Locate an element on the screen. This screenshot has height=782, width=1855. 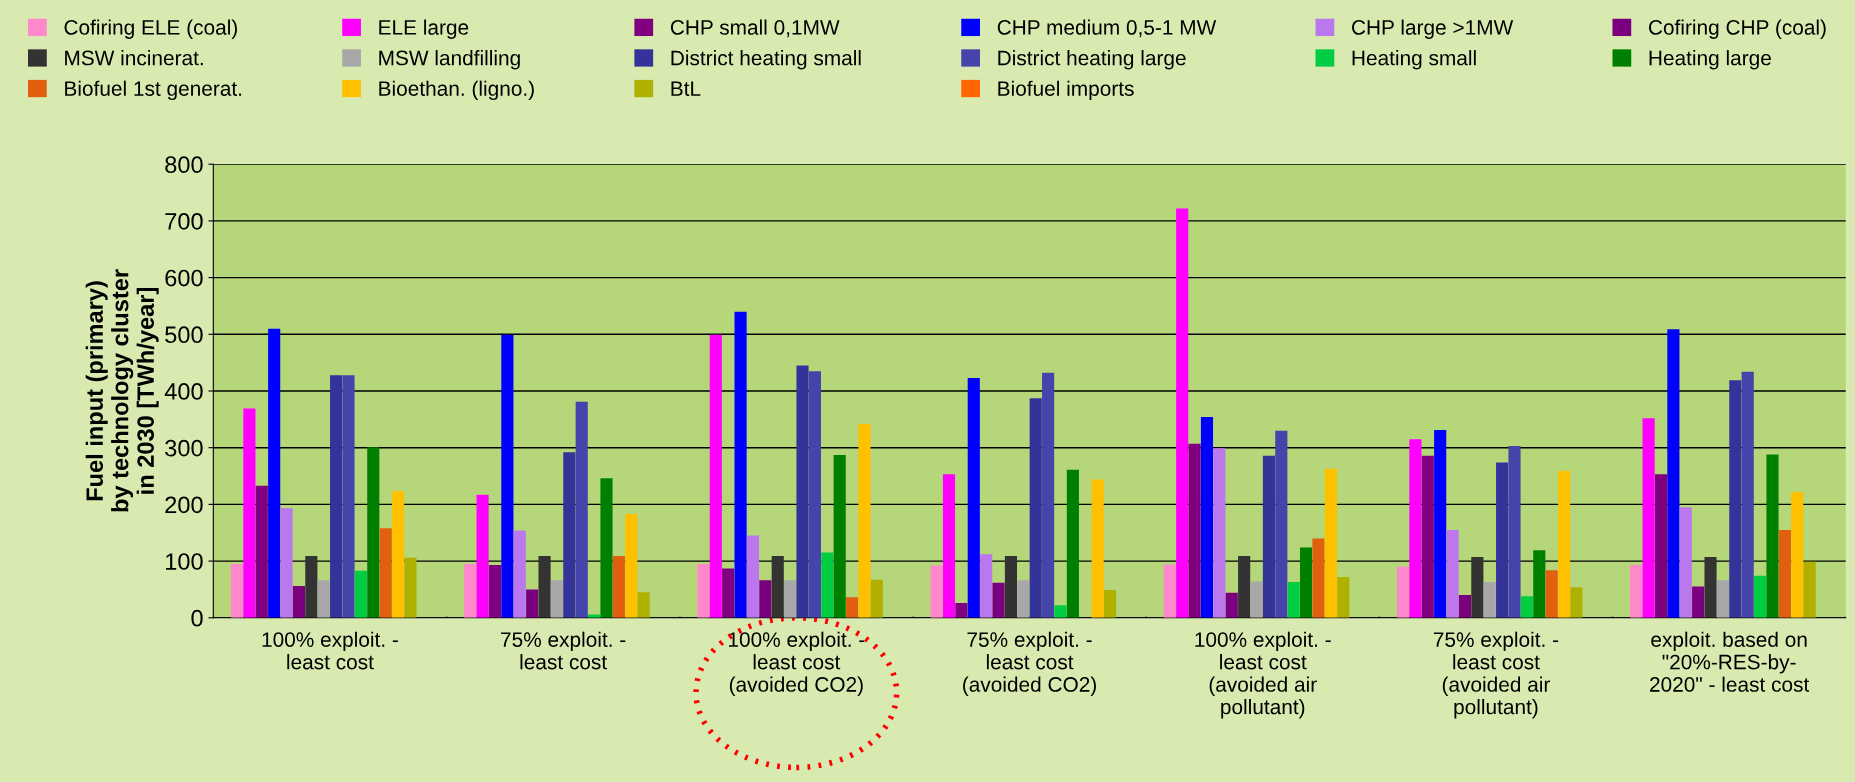
y-tick-label: 400 is located at coordinates (183, 391).